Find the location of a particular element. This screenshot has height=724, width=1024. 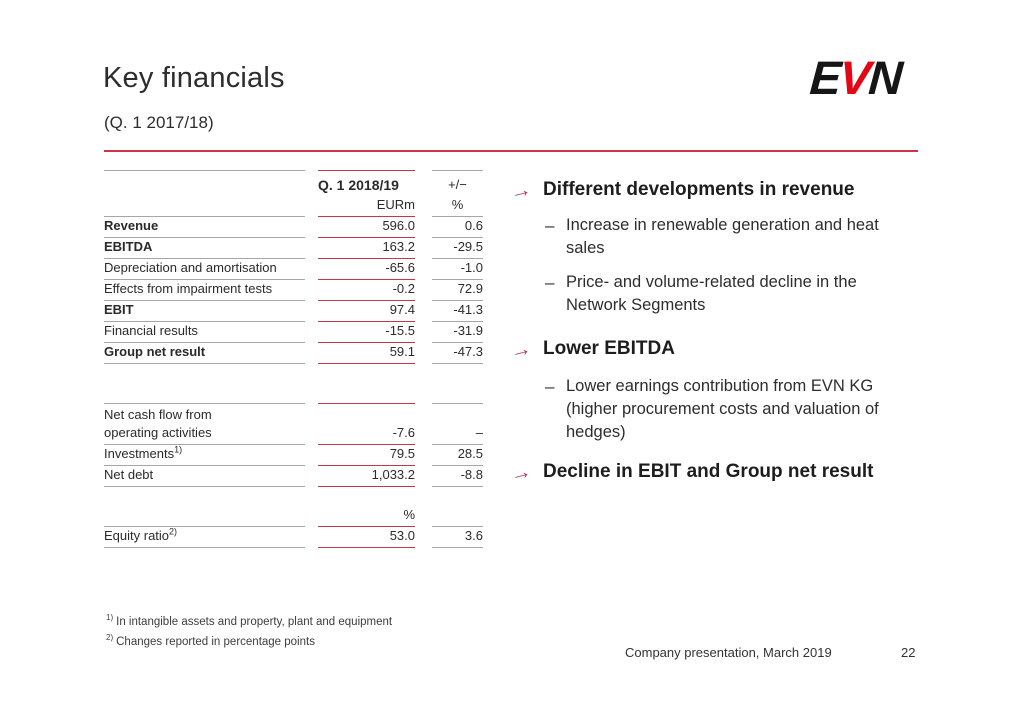

page-number: 22 is located at coordinates (908, 652).